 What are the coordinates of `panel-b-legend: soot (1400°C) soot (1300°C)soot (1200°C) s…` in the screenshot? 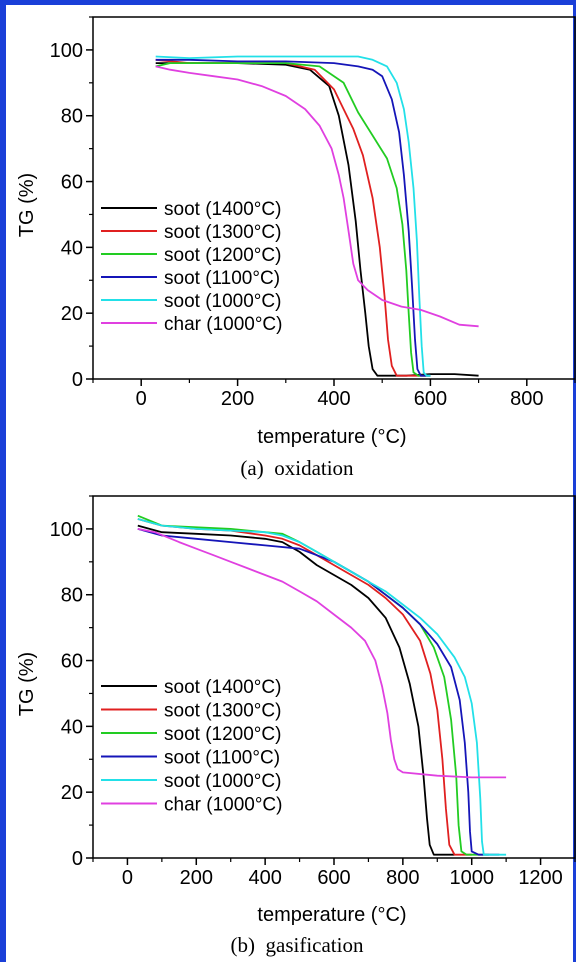 It's located at (191, 746).